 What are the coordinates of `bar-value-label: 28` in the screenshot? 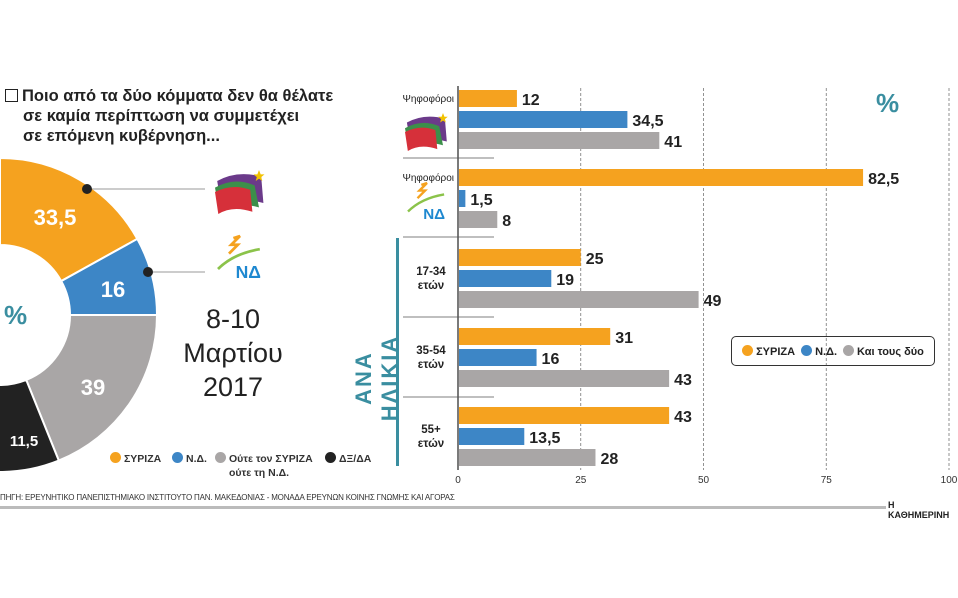 It's located at (609, 459).